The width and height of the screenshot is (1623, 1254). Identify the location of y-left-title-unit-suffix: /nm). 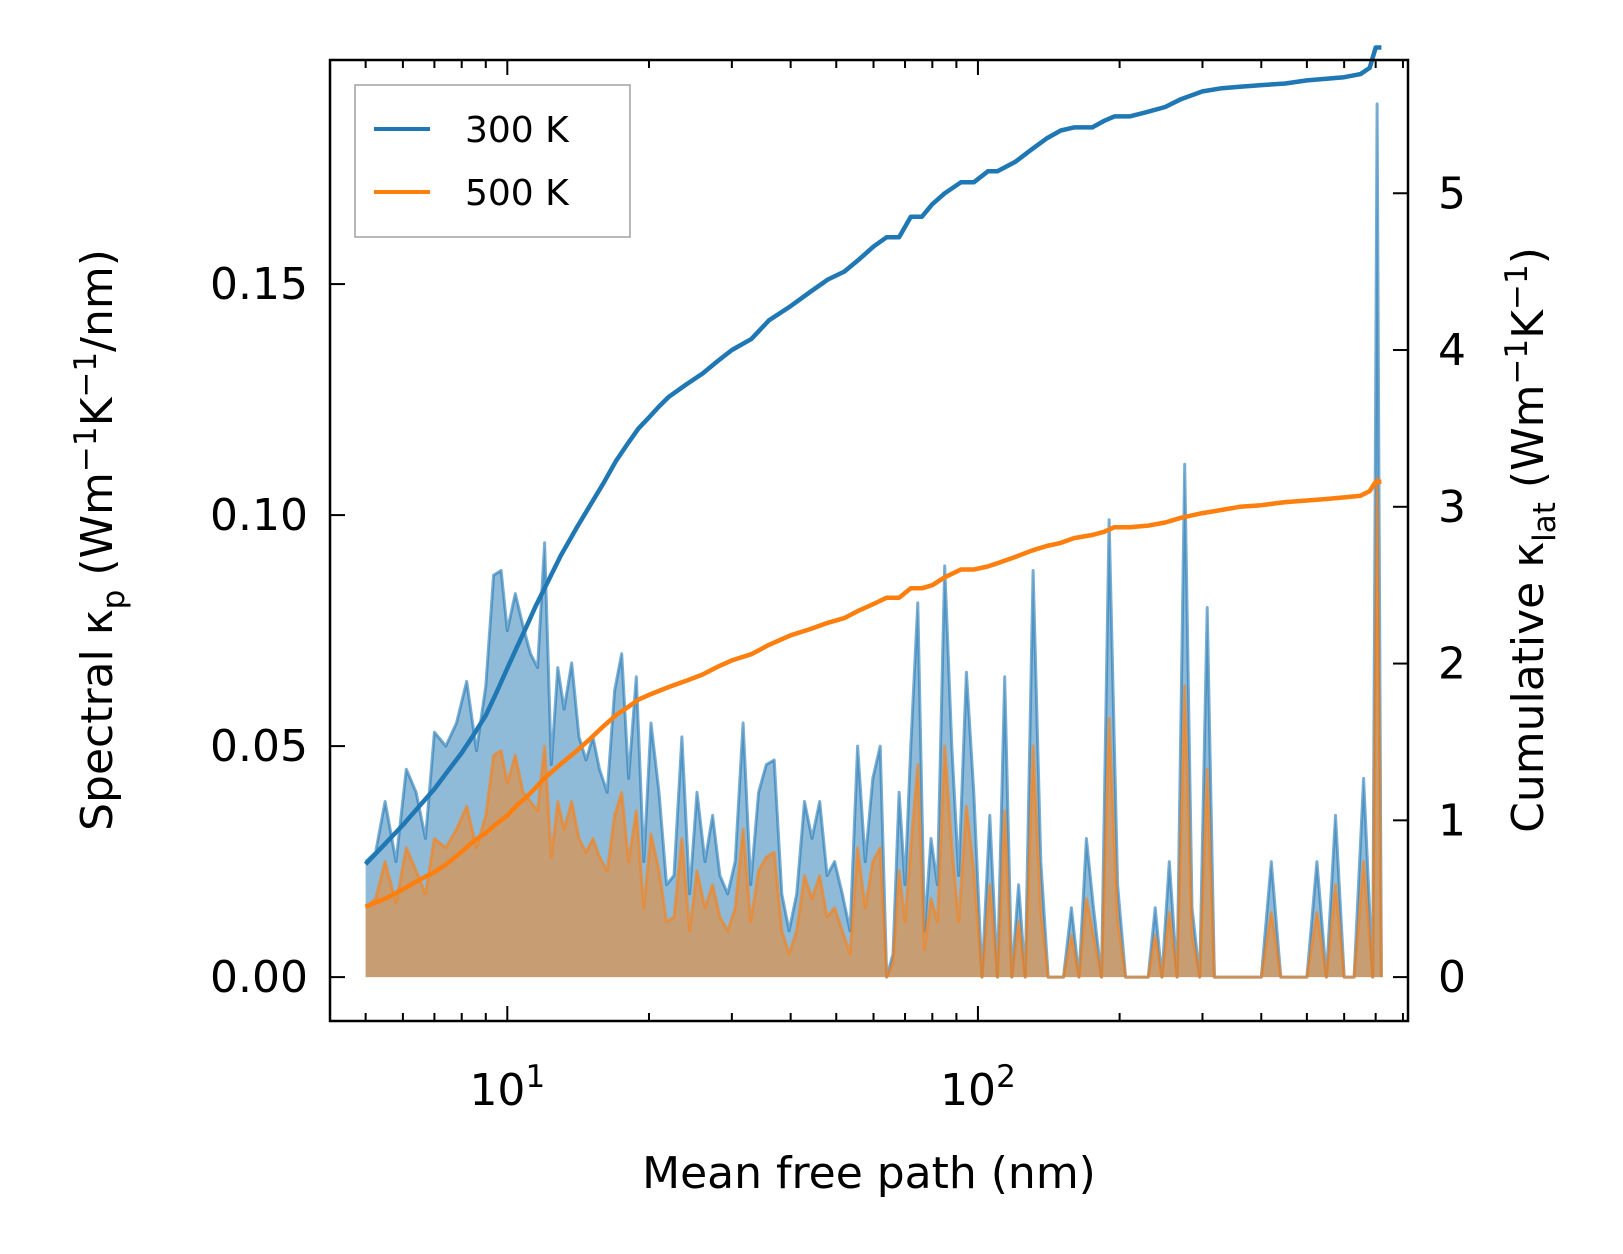
(97, 300).